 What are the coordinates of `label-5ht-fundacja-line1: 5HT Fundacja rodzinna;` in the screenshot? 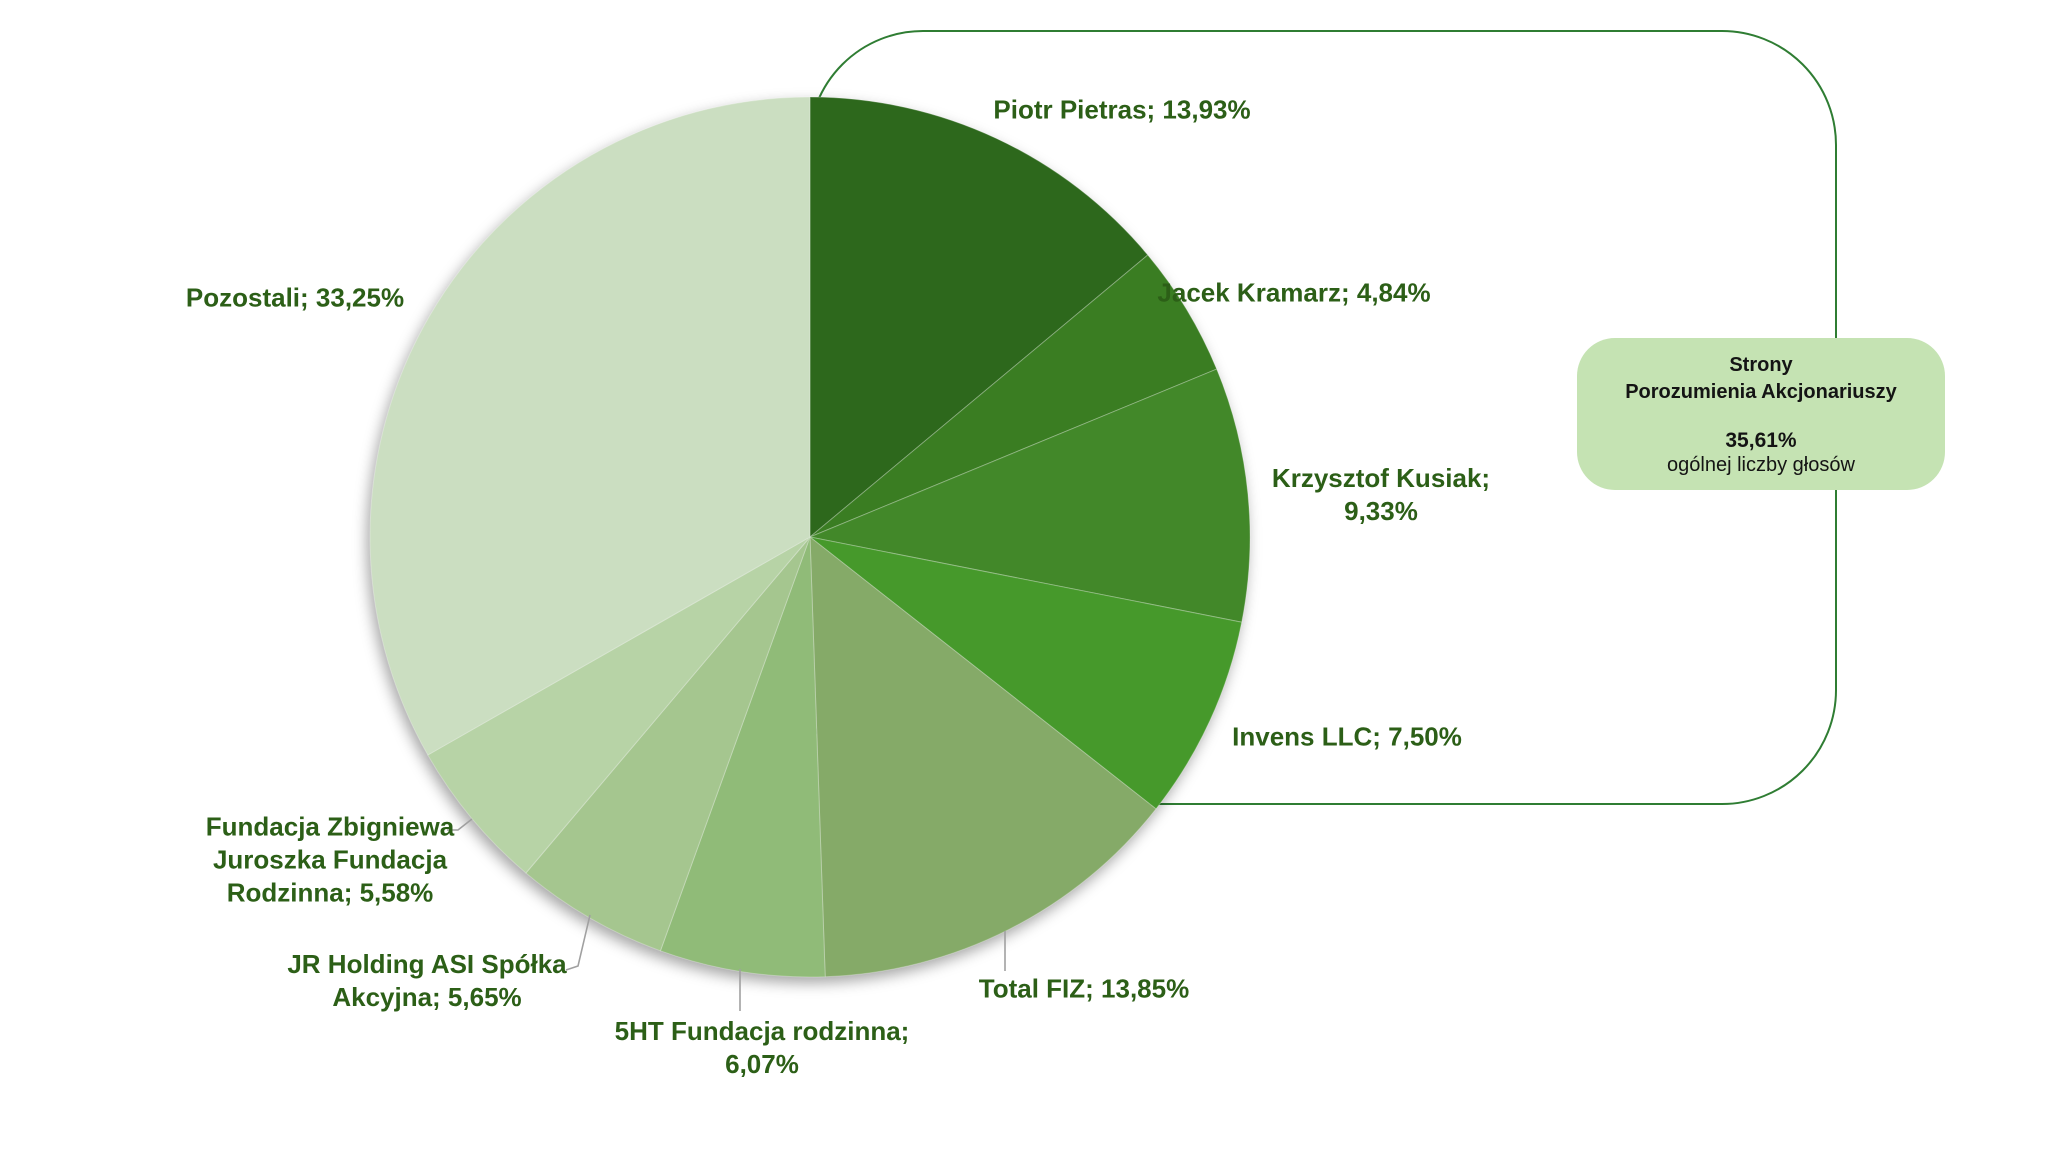 It's located at (762, 1031).